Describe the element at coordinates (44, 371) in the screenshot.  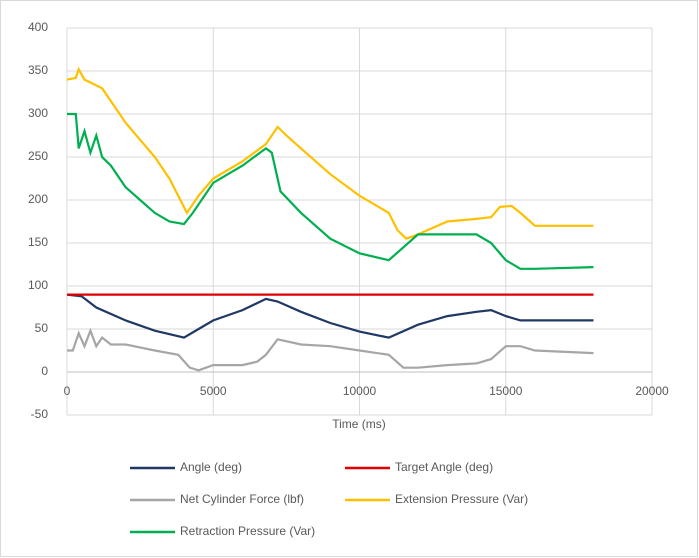
I see `y-tick-label: 0` at that location.